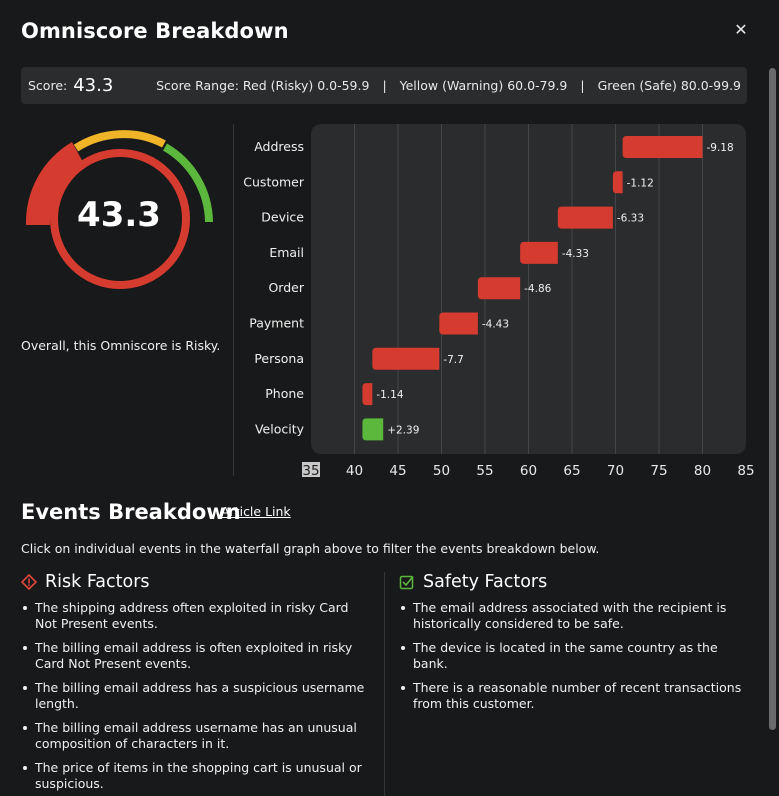 Image resolution: width=779 pixels, height=796 pixels. Describe the element at coordinates (406, 358) in the screenshot. I see `waterfall-bar-persona` at that location.